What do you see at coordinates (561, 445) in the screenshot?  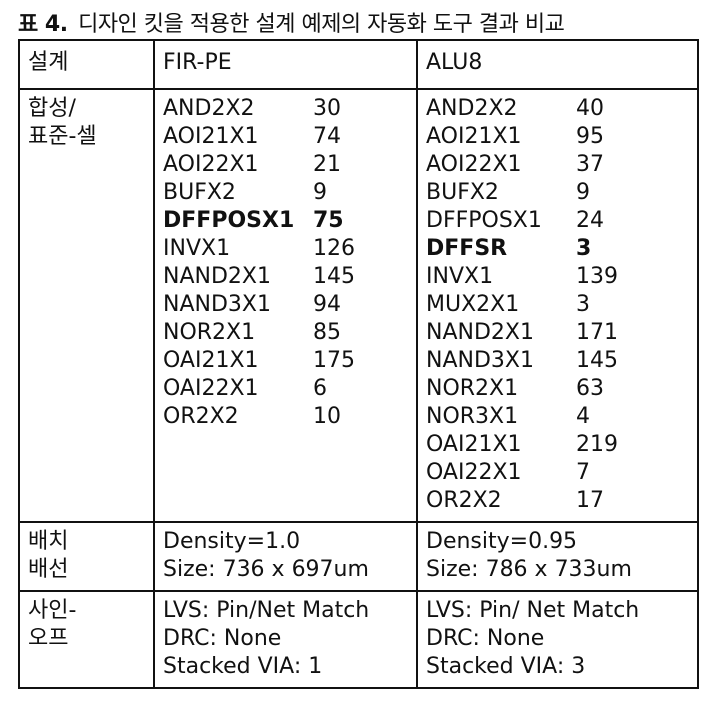 I see `cell-entry: OAI21X1 219` at bounding box center [561, 445].